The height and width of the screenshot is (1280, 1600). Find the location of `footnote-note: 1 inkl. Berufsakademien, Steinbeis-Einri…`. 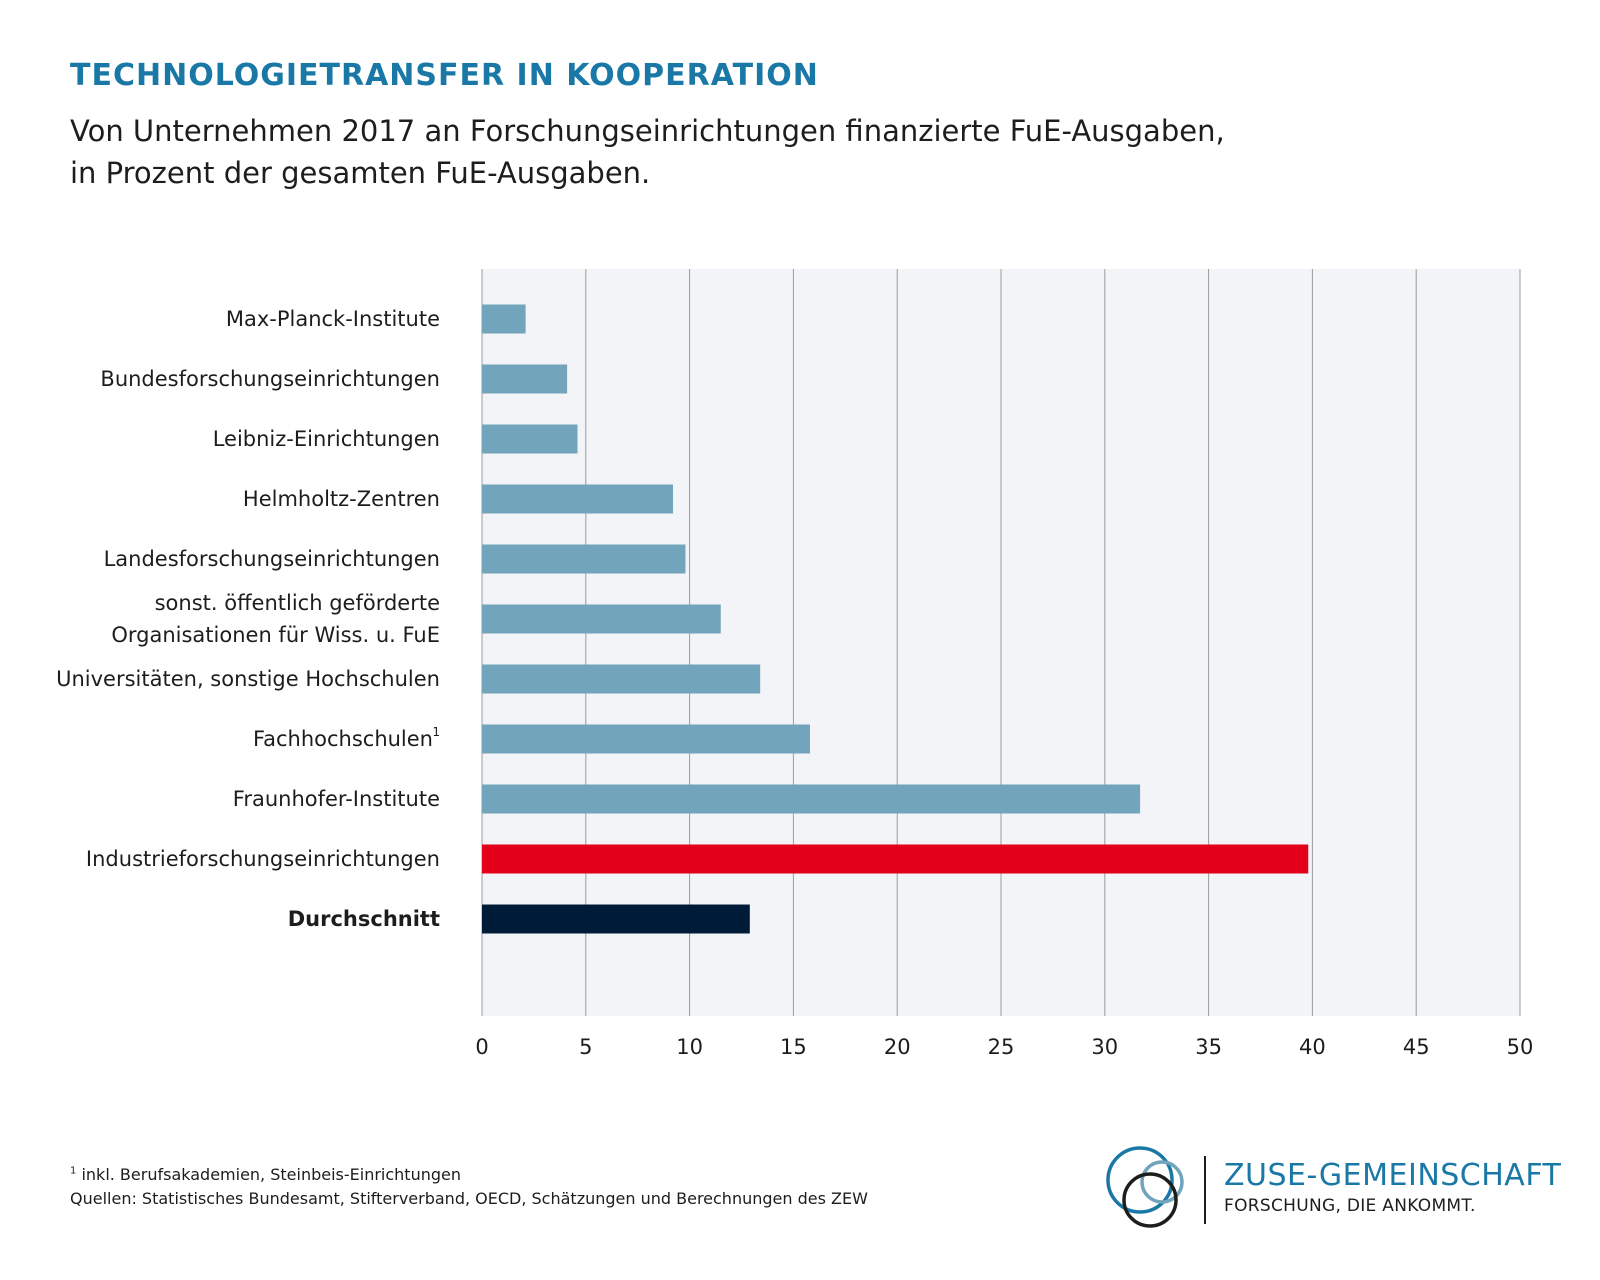

footnote-note: 1 inkl. Berufsakademien, Steinbeis-Einri… is located at coordinates (469, 1175).